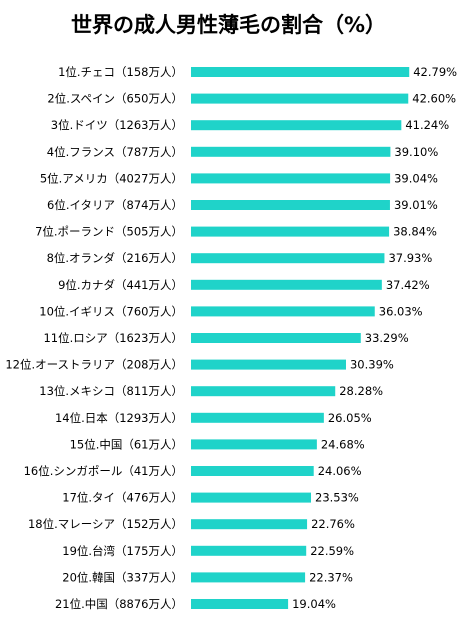  Describe the element at coordinates (434, 99) in the screenshot. I see `value-label: 42.60%` at that location.